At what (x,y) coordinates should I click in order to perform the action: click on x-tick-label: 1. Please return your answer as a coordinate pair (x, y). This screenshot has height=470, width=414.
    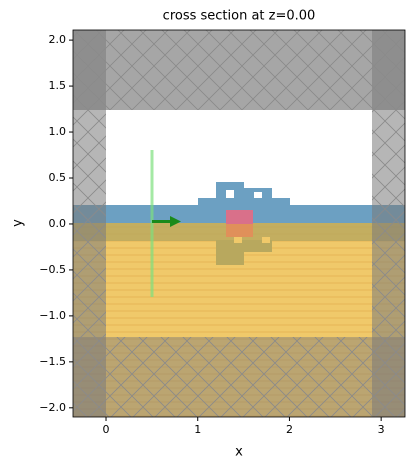
    Looking at the image, I should click on (197, 429).